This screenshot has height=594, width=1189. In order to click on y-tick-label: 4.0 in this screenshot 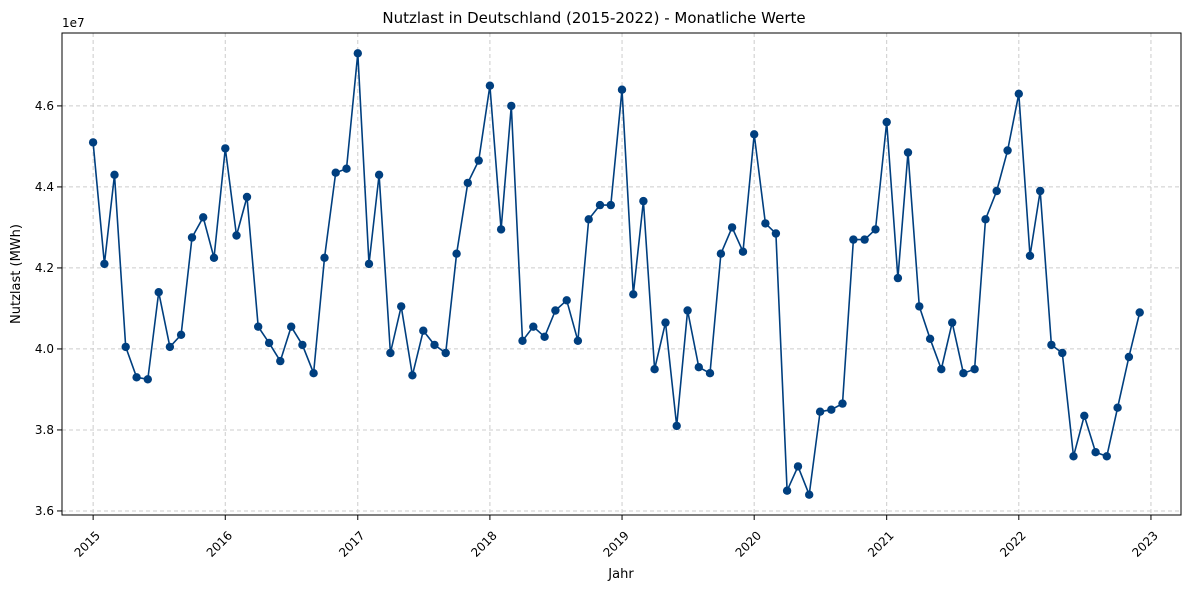, I will do `click(44, 349)`.